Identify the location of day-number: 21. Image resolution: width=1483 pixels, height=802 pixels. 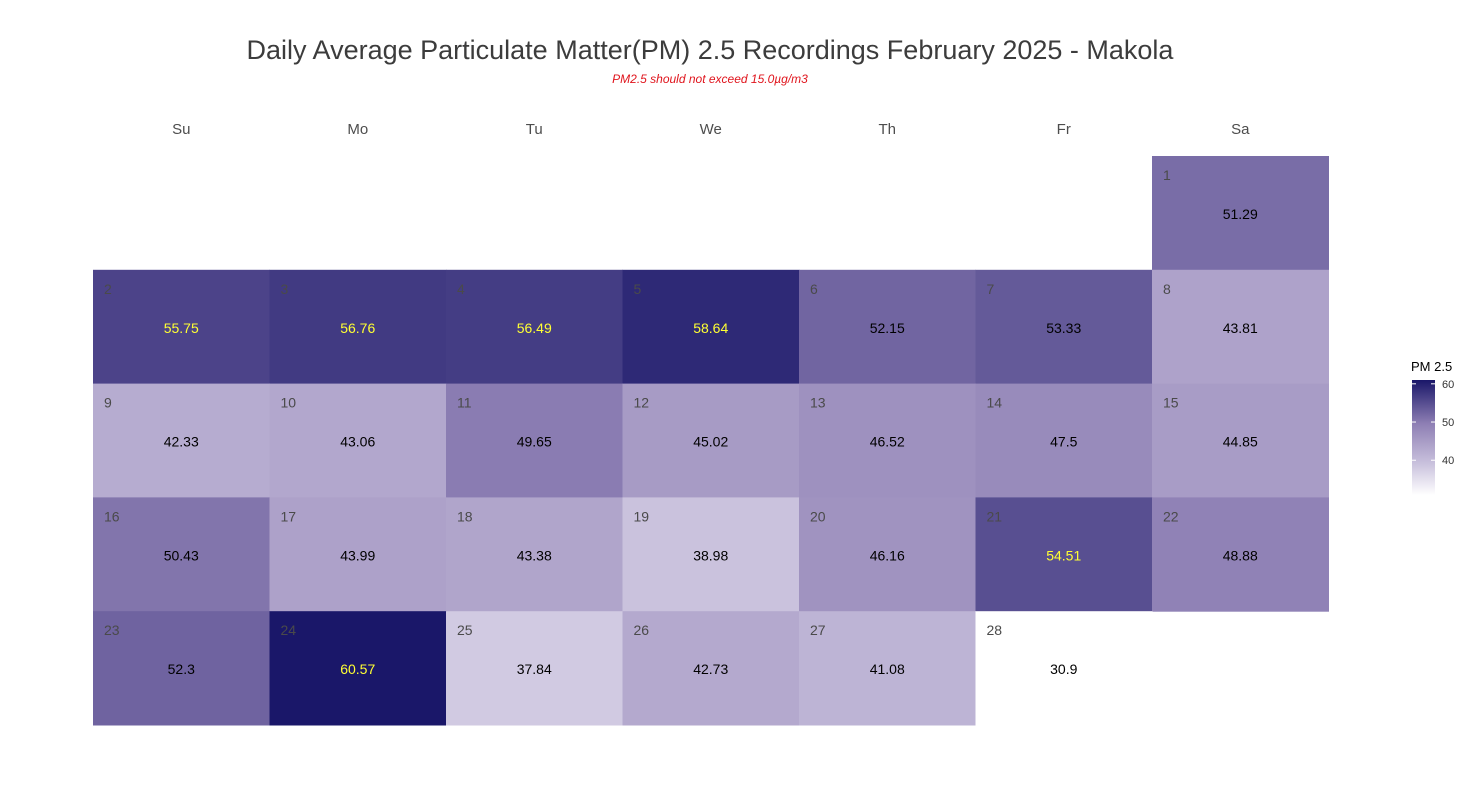
(995, 516).